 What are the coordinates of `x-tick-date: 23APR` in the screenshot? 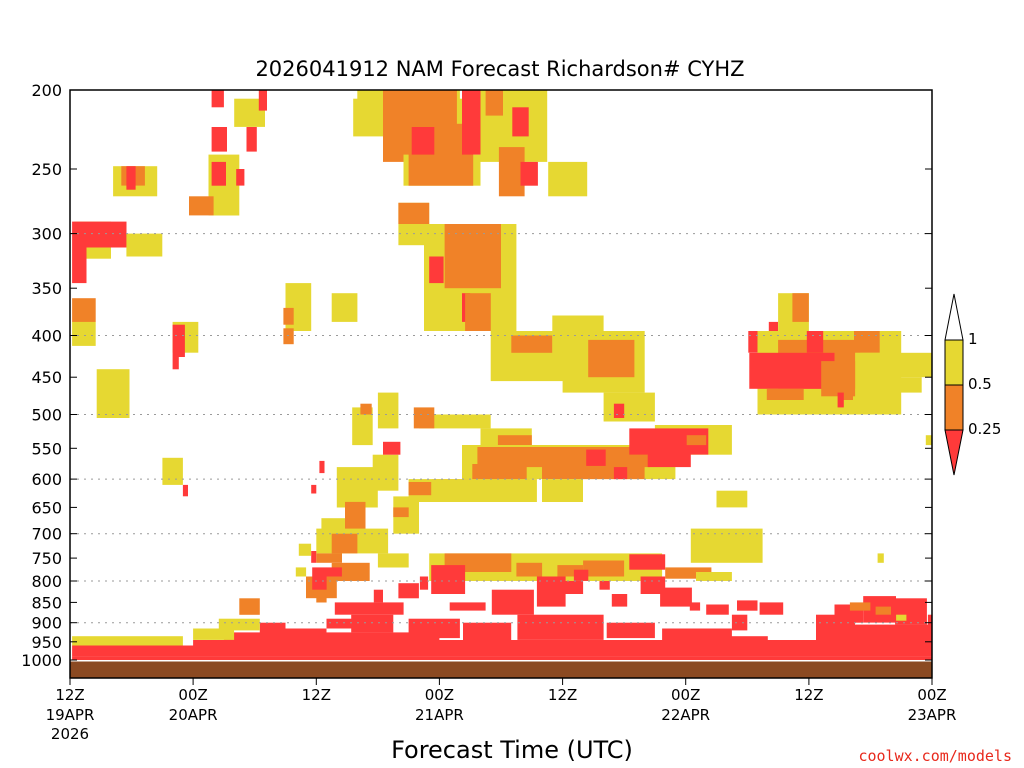 It's located at (932, 715).